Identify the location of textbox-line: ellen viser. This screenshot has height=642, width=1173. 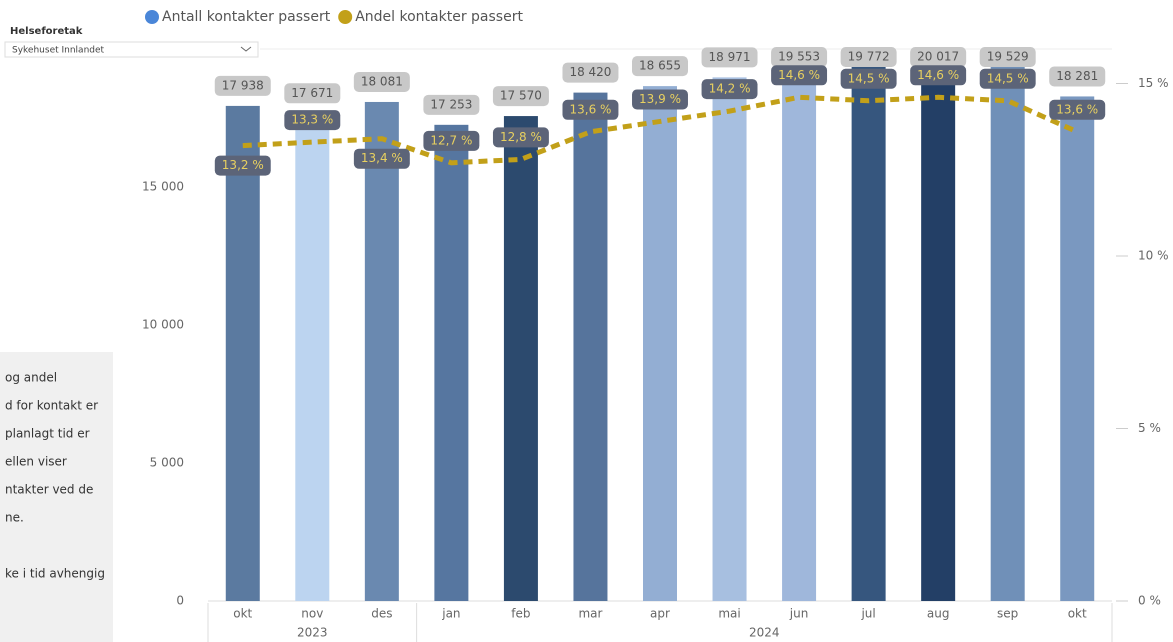
(36, 462).